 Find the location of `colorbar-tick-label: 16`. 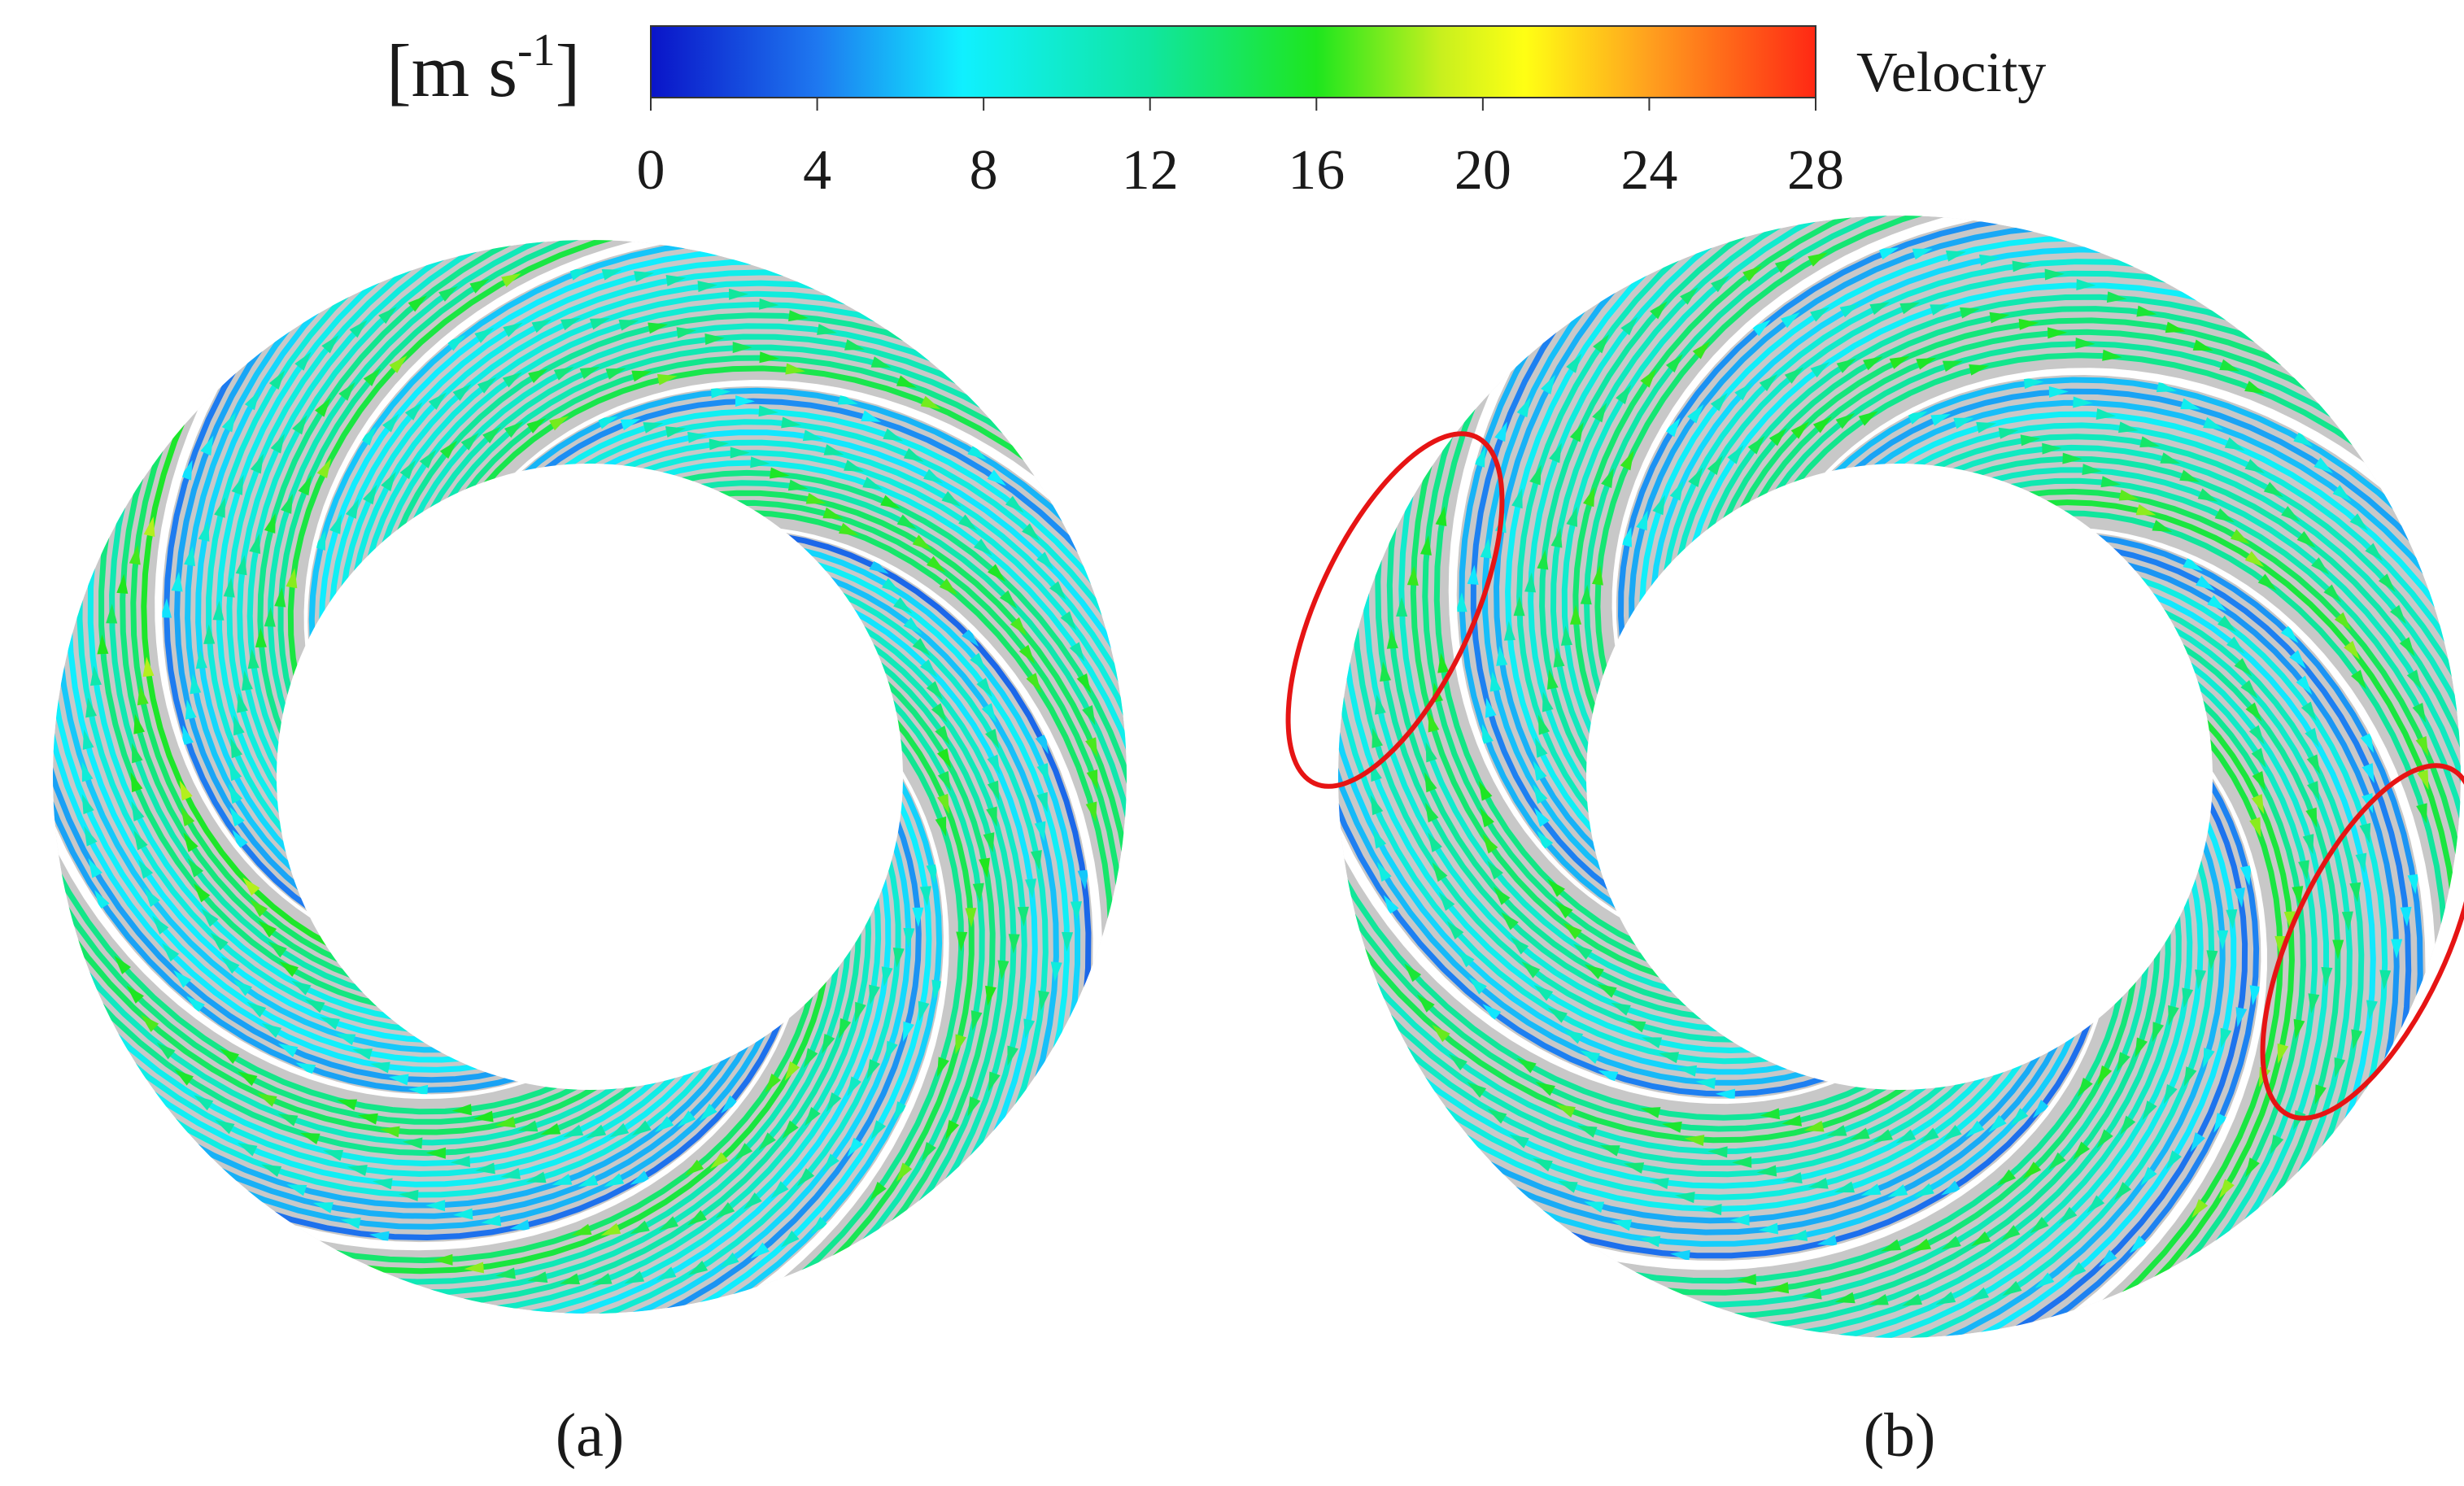

colorbar-tick-label: 16 is located at coordinates (1316, 171).